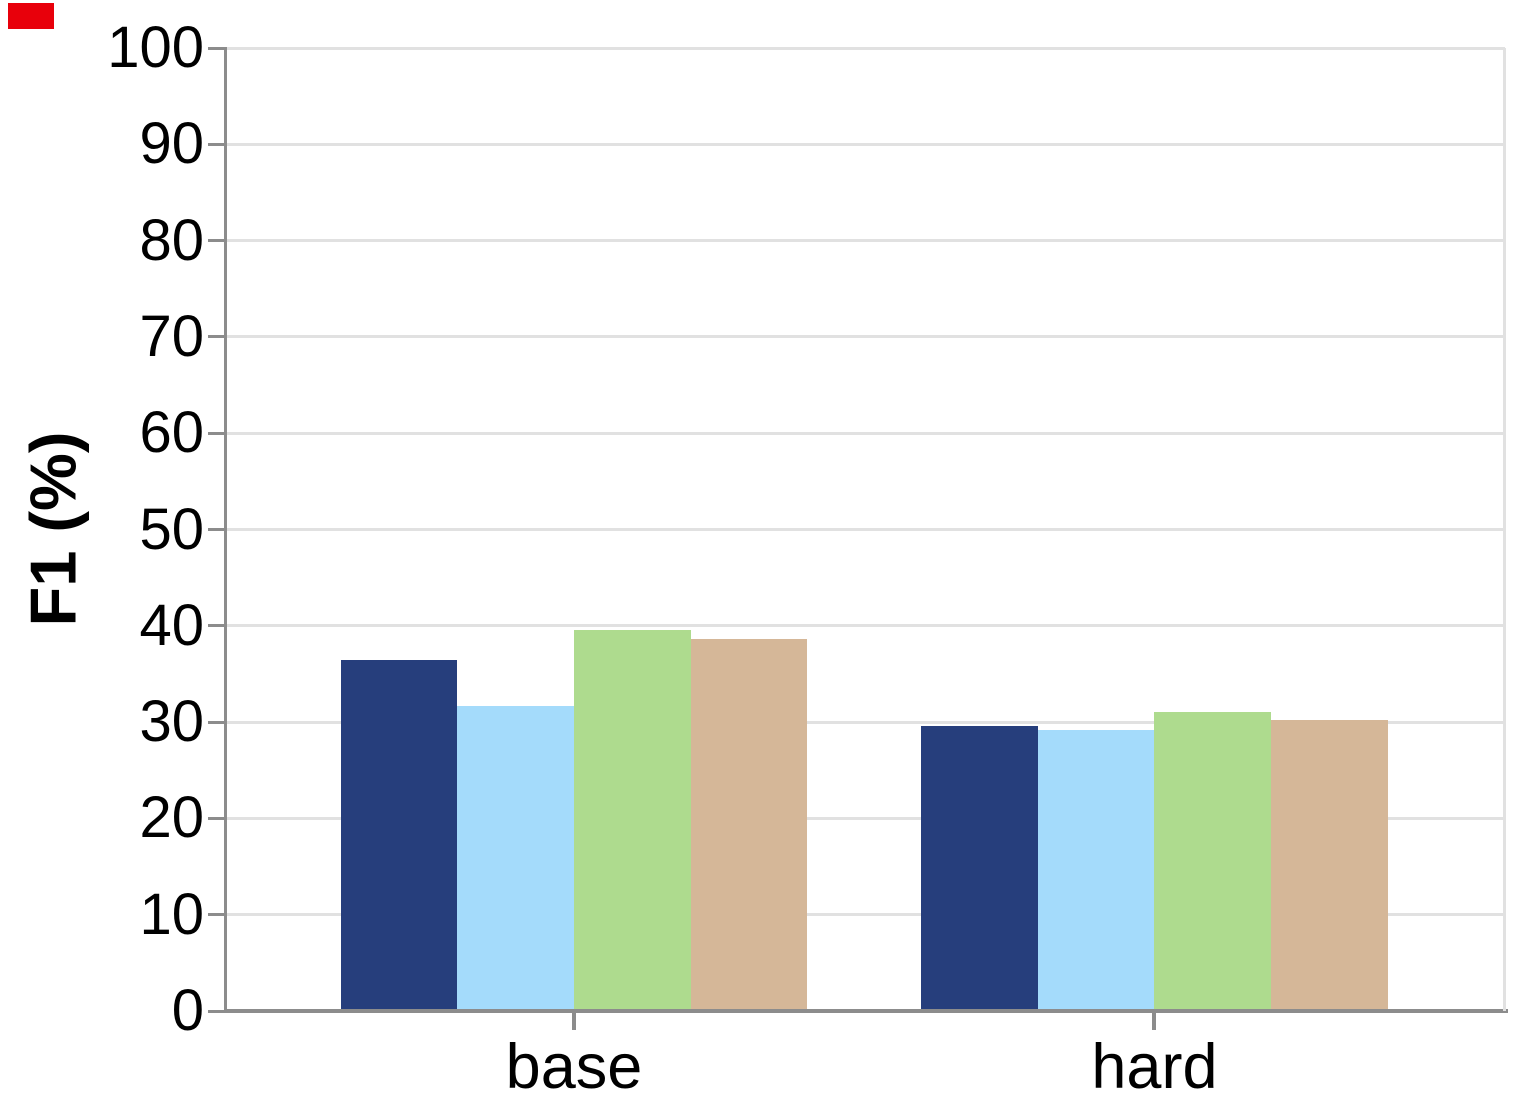  Describe the element at coordinates (399, 835) in the screenshot. I see `bar-base-navy` at that location.